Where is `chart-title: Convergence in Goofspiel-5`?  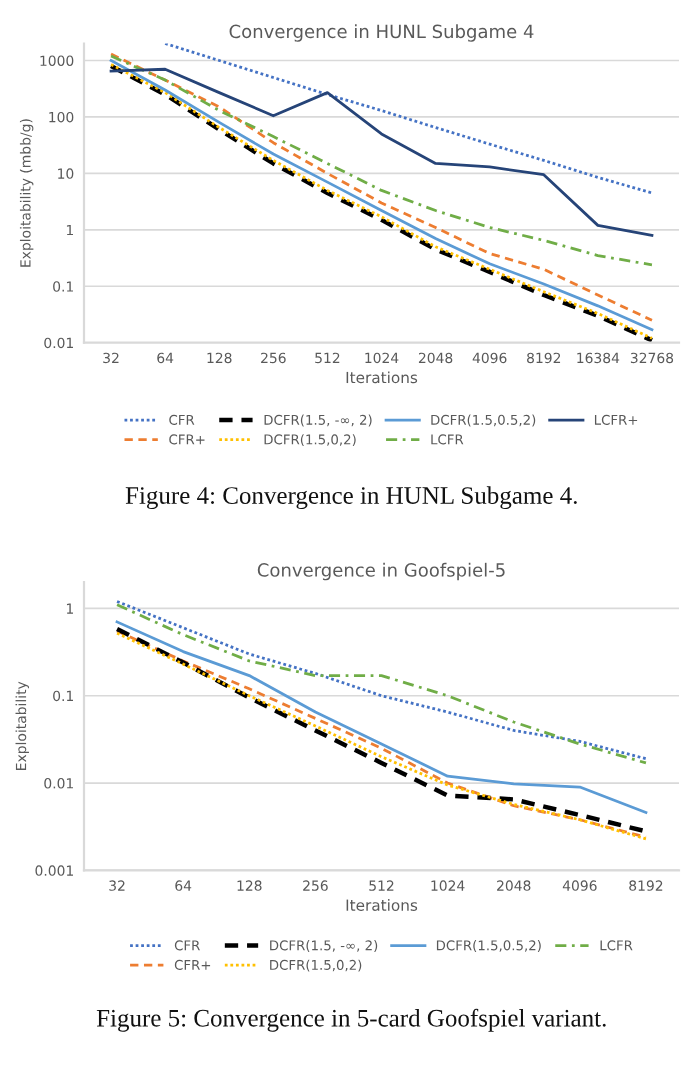
chart-title: Convergence in Goofspiel-5 is located at coordinates (381, 571).